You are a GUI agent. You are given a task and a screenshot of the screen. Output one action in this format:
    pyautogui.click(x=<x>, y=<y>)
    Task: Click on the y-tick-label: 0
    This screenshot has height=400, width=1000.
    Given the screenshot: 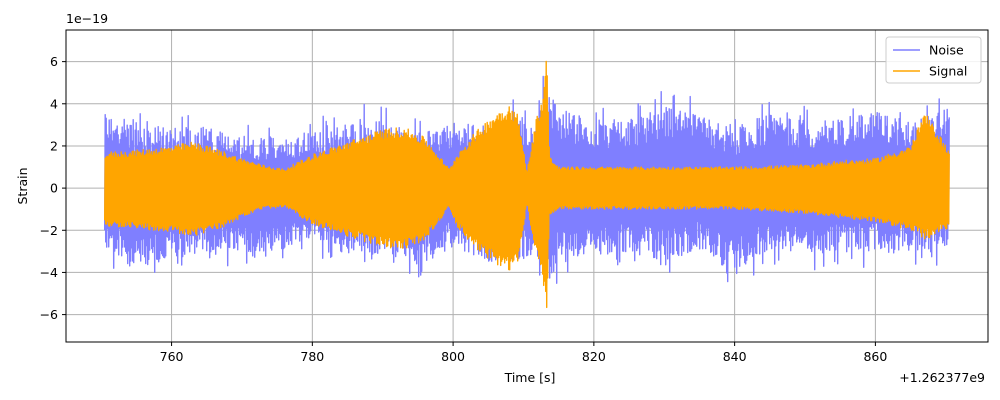 What is the action you would take?
    pyautogui.click(x=54, y=188)
    